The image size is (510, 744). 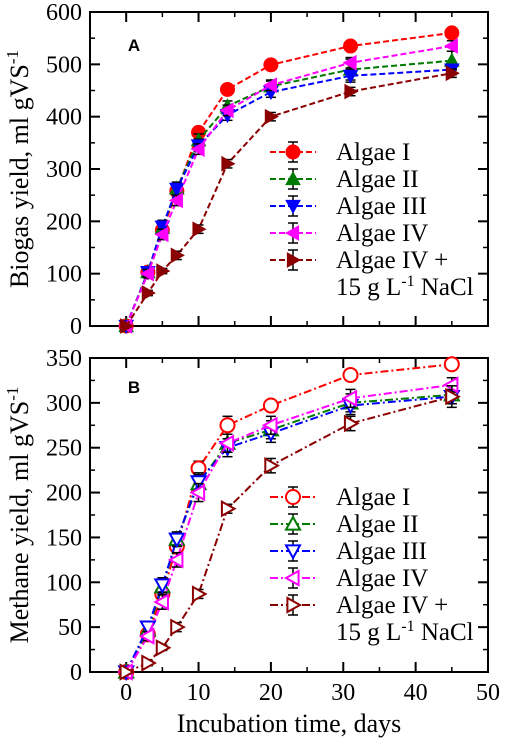 What do you see at coordinates (134, 45) in the screenshot?
I see `panel-a-panel-letter: A` at bounding box center [134, 45].